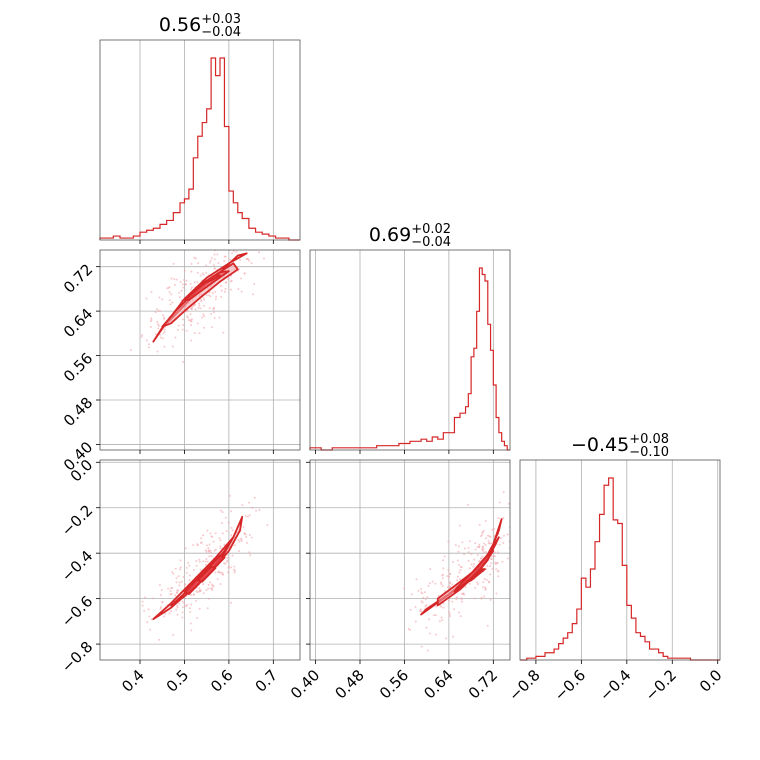 Image resolution: width=760 pixels, height=760 pixels. What do you see at coordinates (178, 681) in the screenshot?
I see `x-tick-label: 0.5` at bounding box center [178, 681].